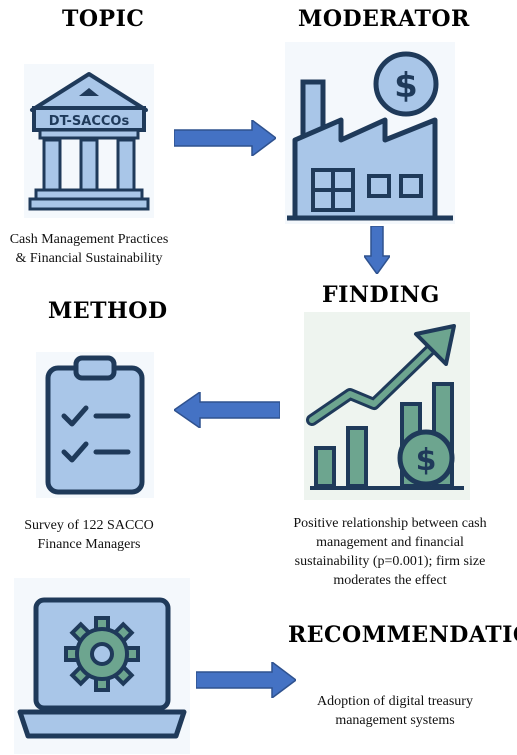  I want to click on moderator-heading: MODERATOR, so click(384, 19).